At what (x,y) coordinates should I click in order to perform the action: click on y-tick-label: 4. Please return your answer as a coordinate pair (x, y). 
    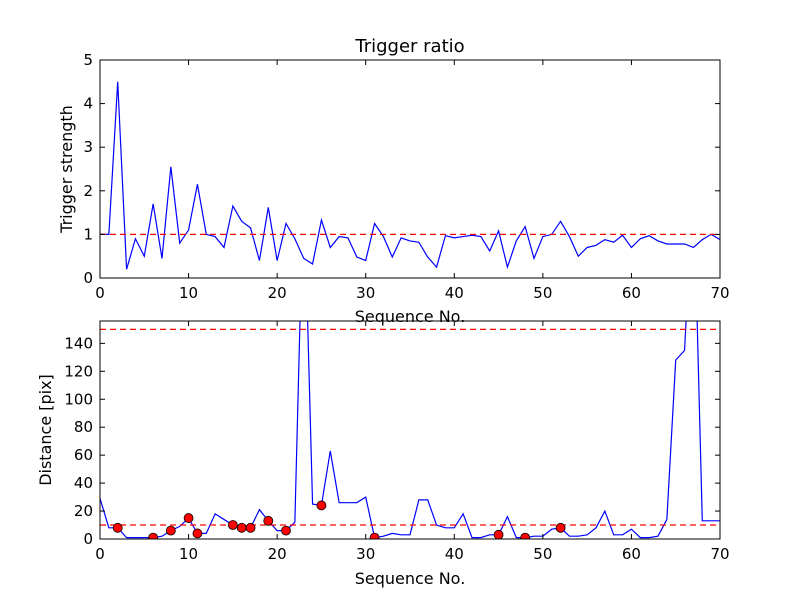
    Looking at the image, I should click on (88, 104).